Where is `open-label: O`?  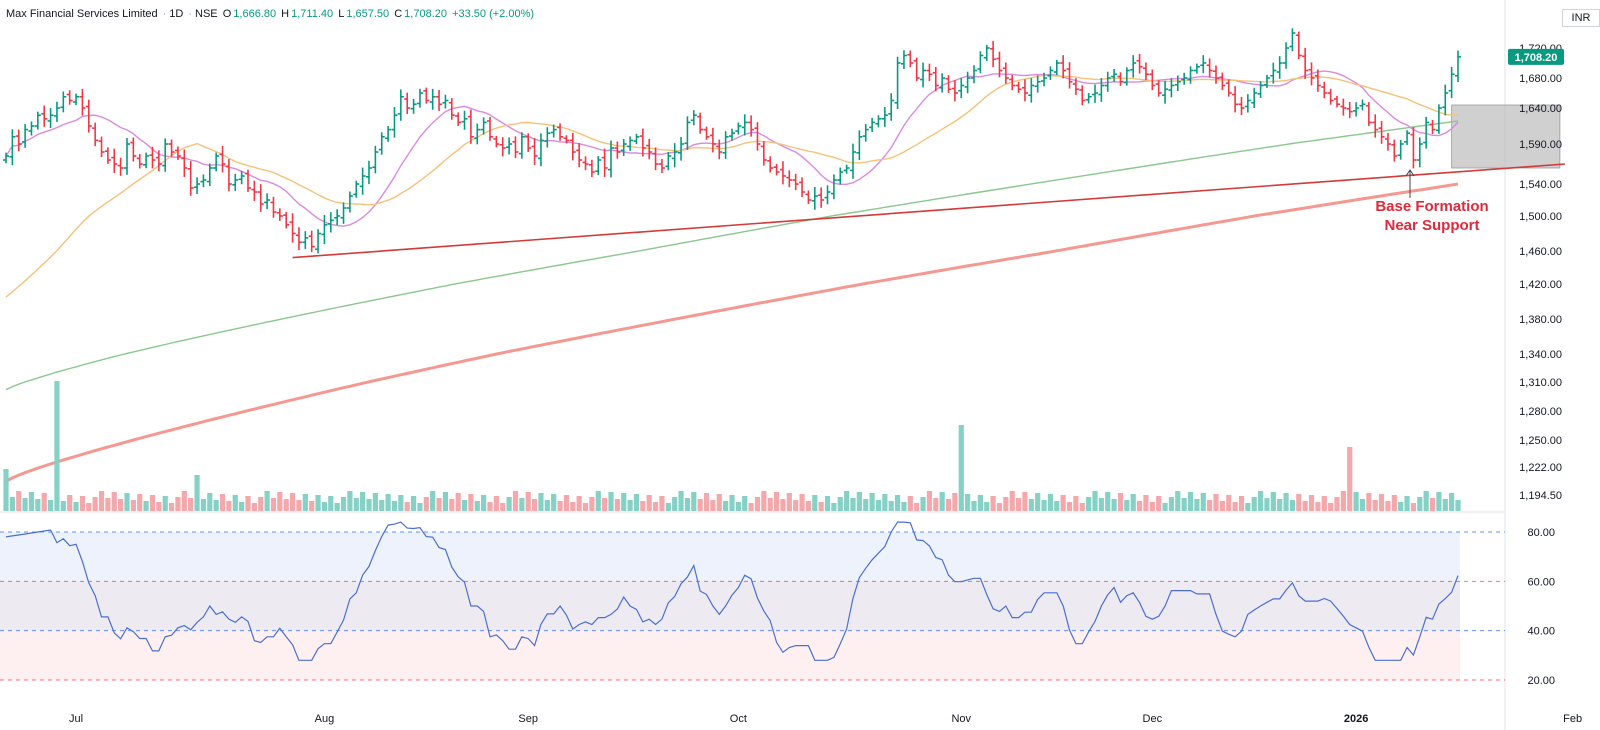 open-label: O is located at coordinates (227, 14).